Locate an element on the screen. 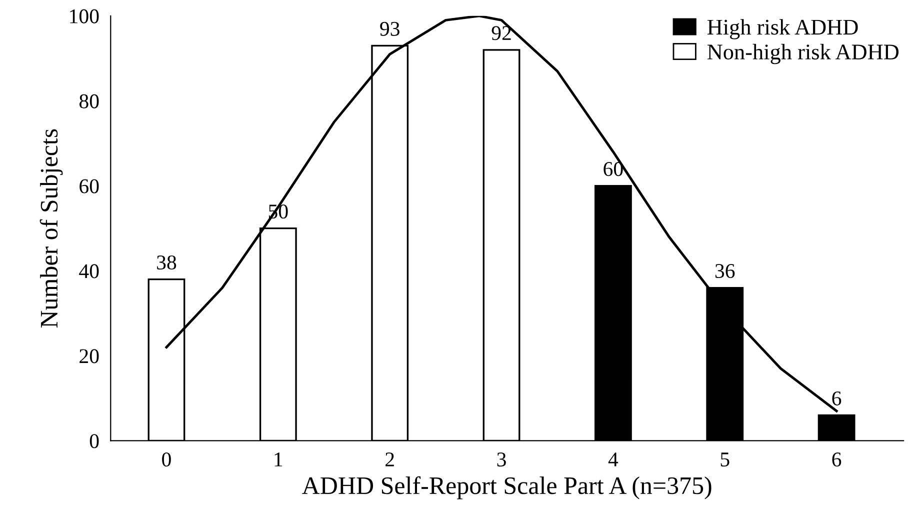 Image resolution: width=922 pixels, height=531 pixels. data-label: 36 is located at coordinates (725, 271).